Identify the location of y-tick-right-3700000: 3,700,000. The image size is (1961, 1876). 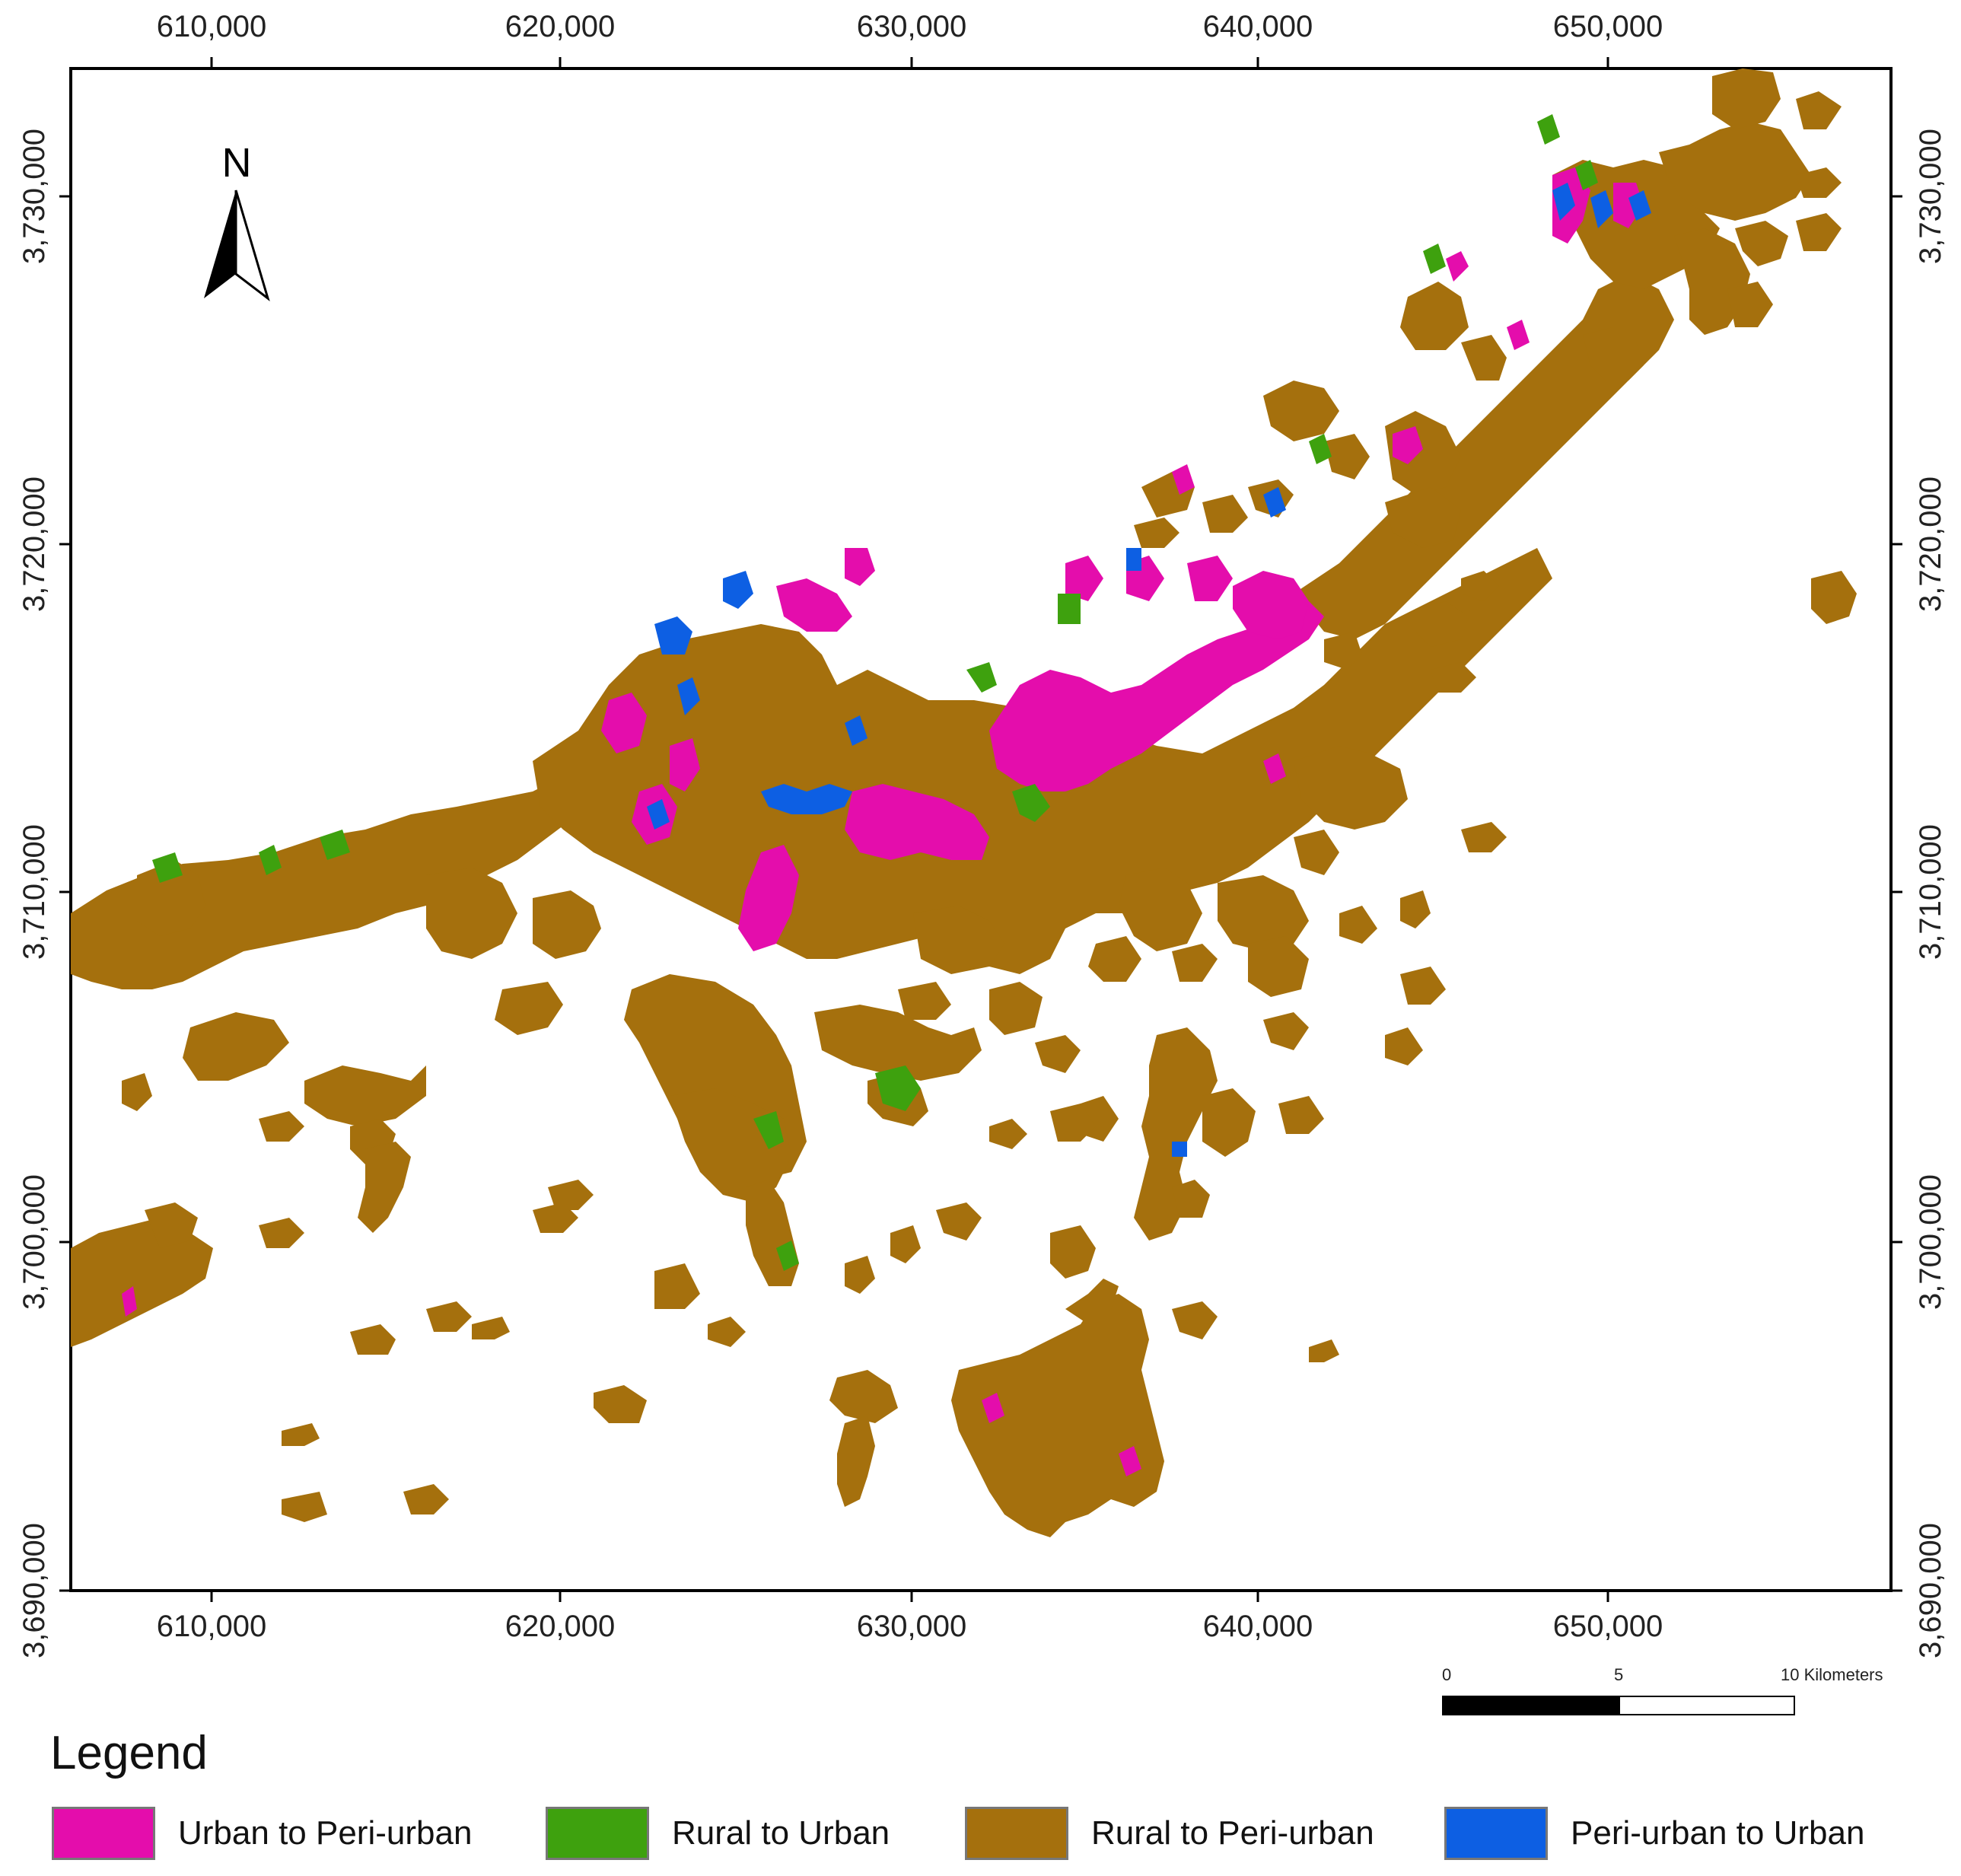
(1931, 1242).